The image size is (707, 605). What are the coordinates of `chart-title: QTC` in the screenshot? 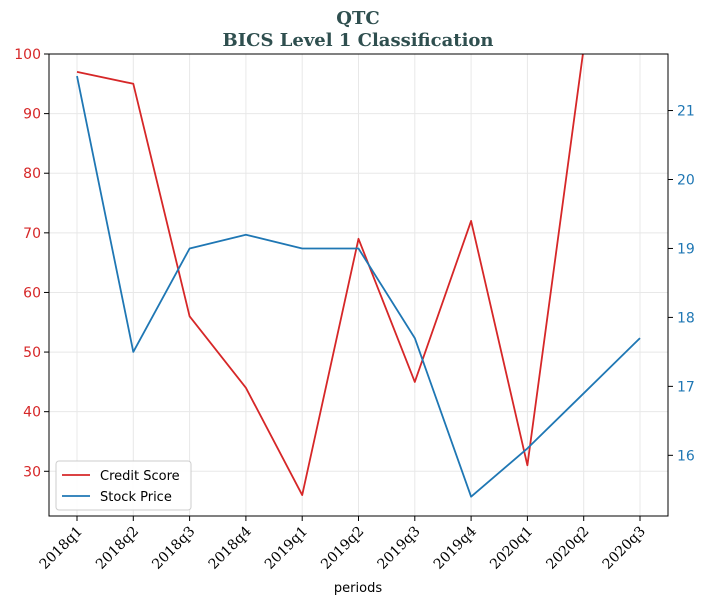 It's located at (357, 18).